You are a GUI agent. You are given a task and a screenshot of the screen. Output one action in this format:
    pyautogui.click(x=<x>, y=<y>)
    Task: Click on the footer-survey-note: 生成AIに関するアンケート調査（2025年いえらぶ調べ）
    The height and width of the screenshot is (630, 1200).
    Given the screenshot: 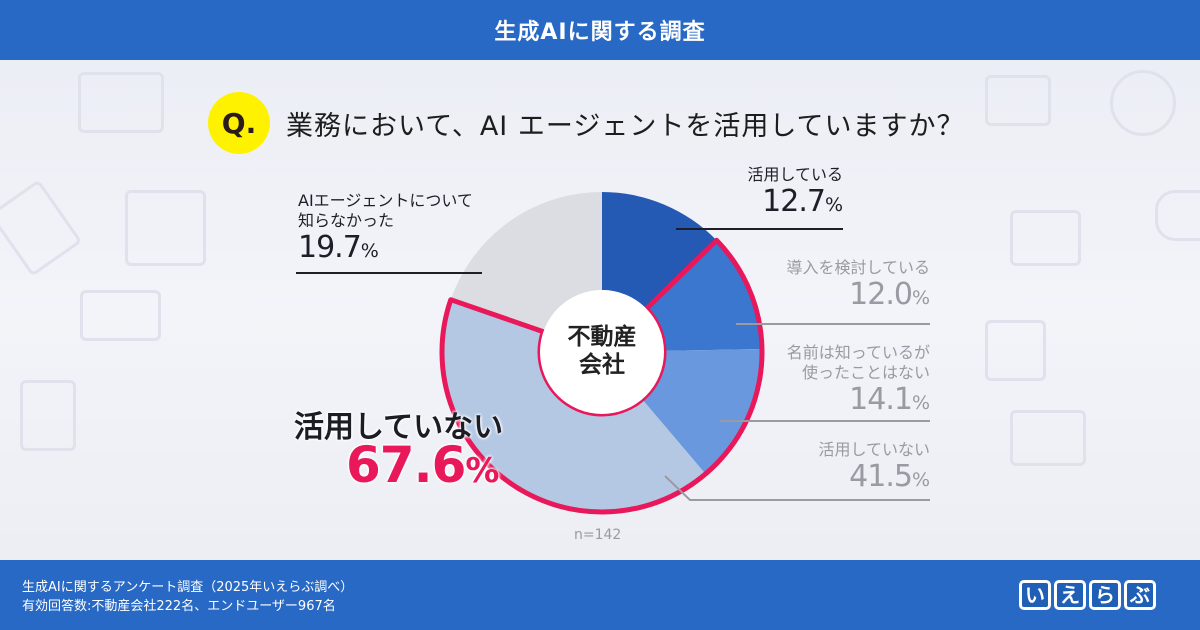 What is the action you would take?
    pyautogui.click(x=188, y=587)
    